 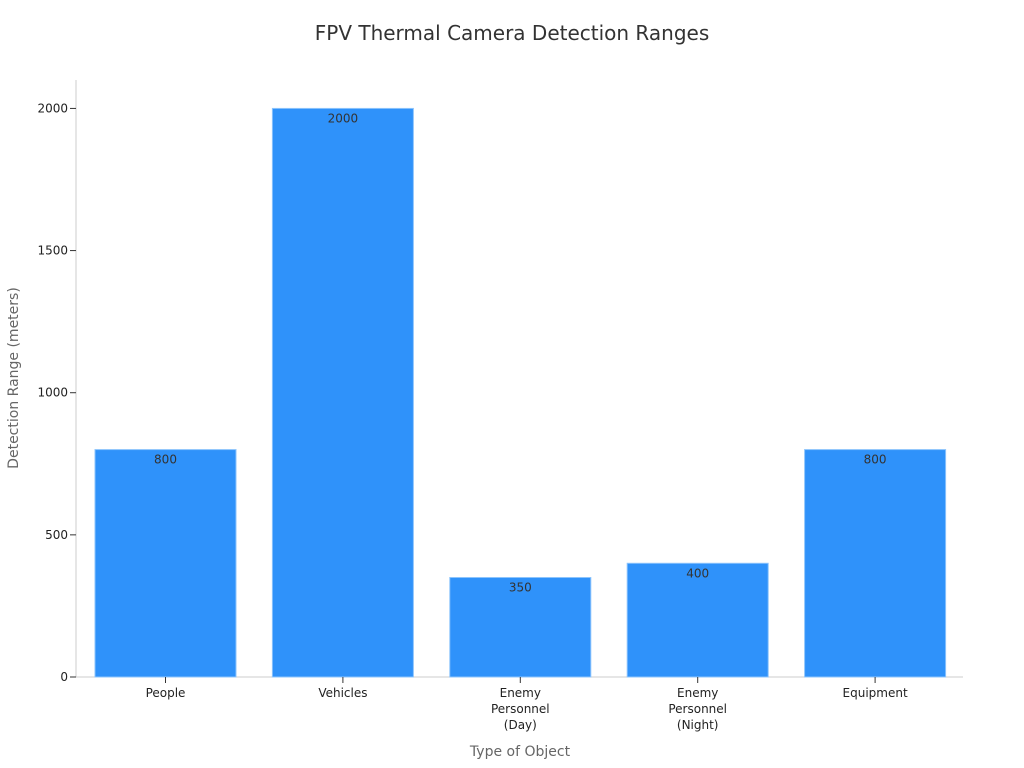 What do you see at coordinates (342, 693) in the screenshot?
I see `x-tick-label: Vehicles` at bounding box center [342, 693].